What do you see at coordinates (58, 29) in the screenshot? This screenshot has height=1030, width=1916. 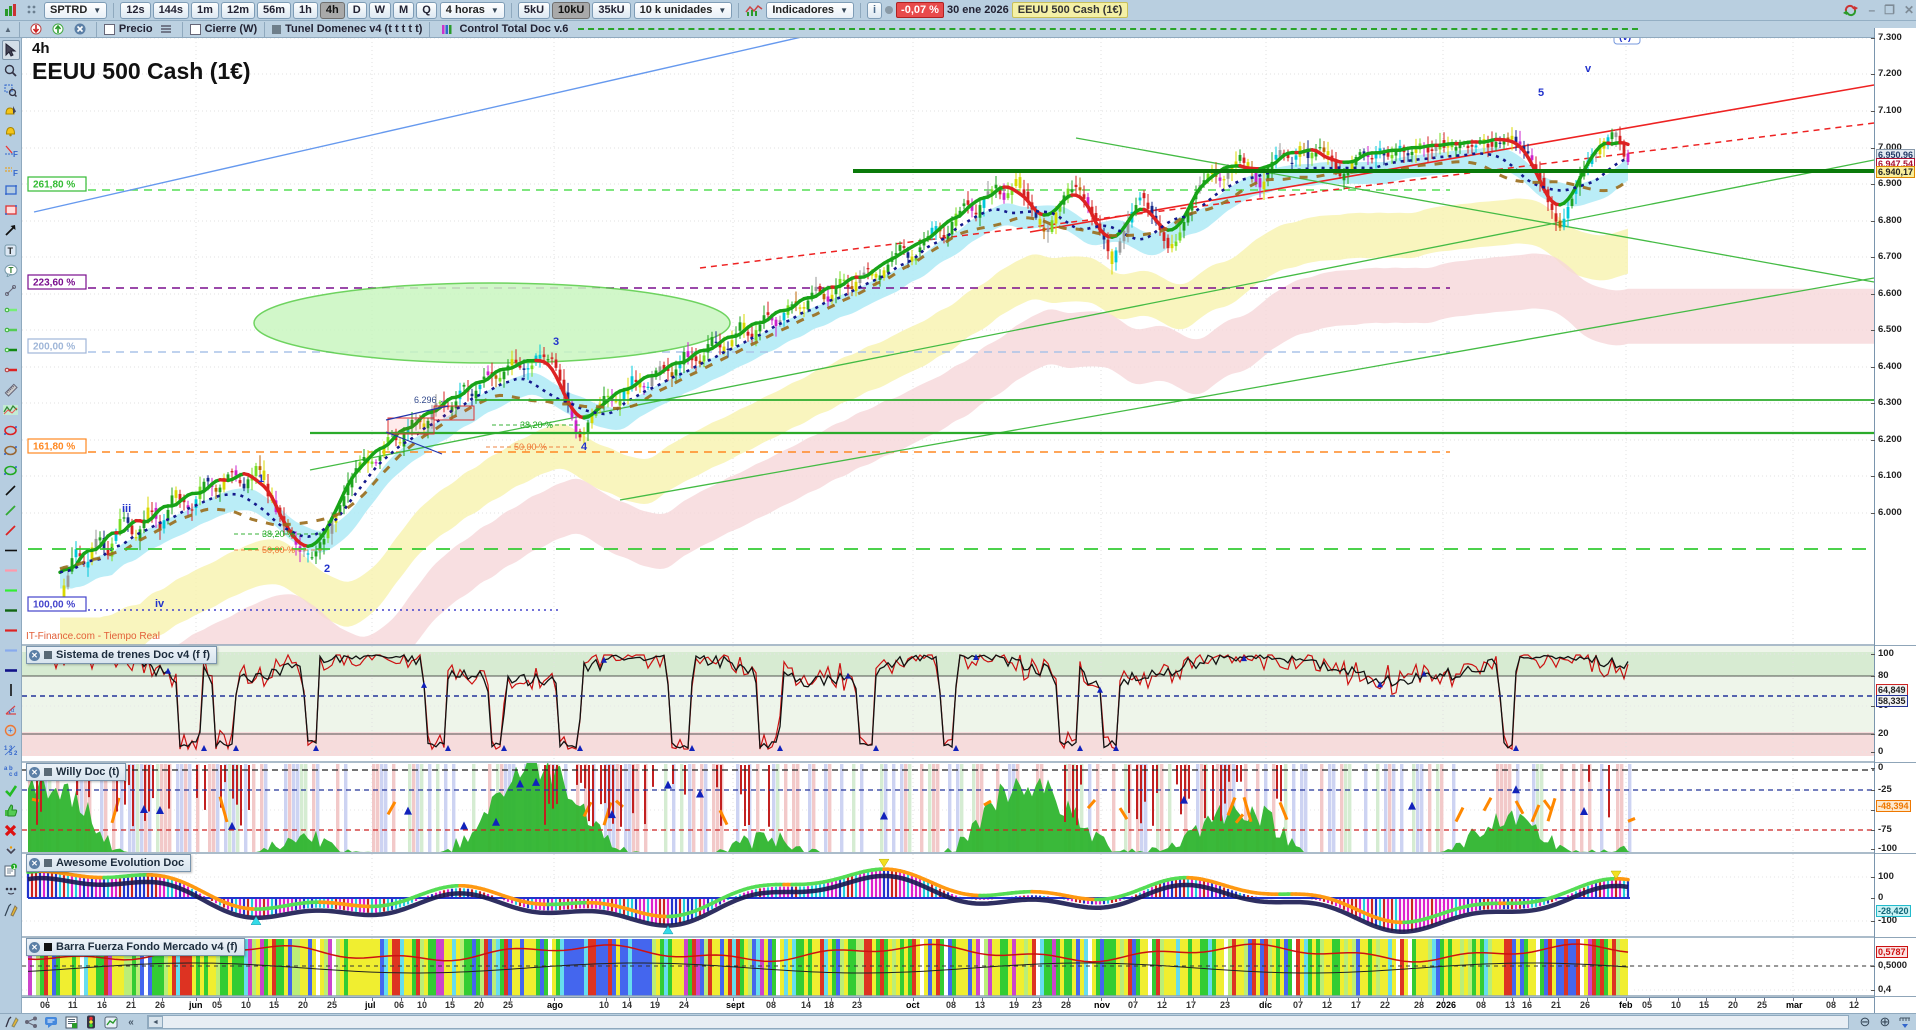 I see `arrow-up-green-icon` at bounding box center [58, 29].